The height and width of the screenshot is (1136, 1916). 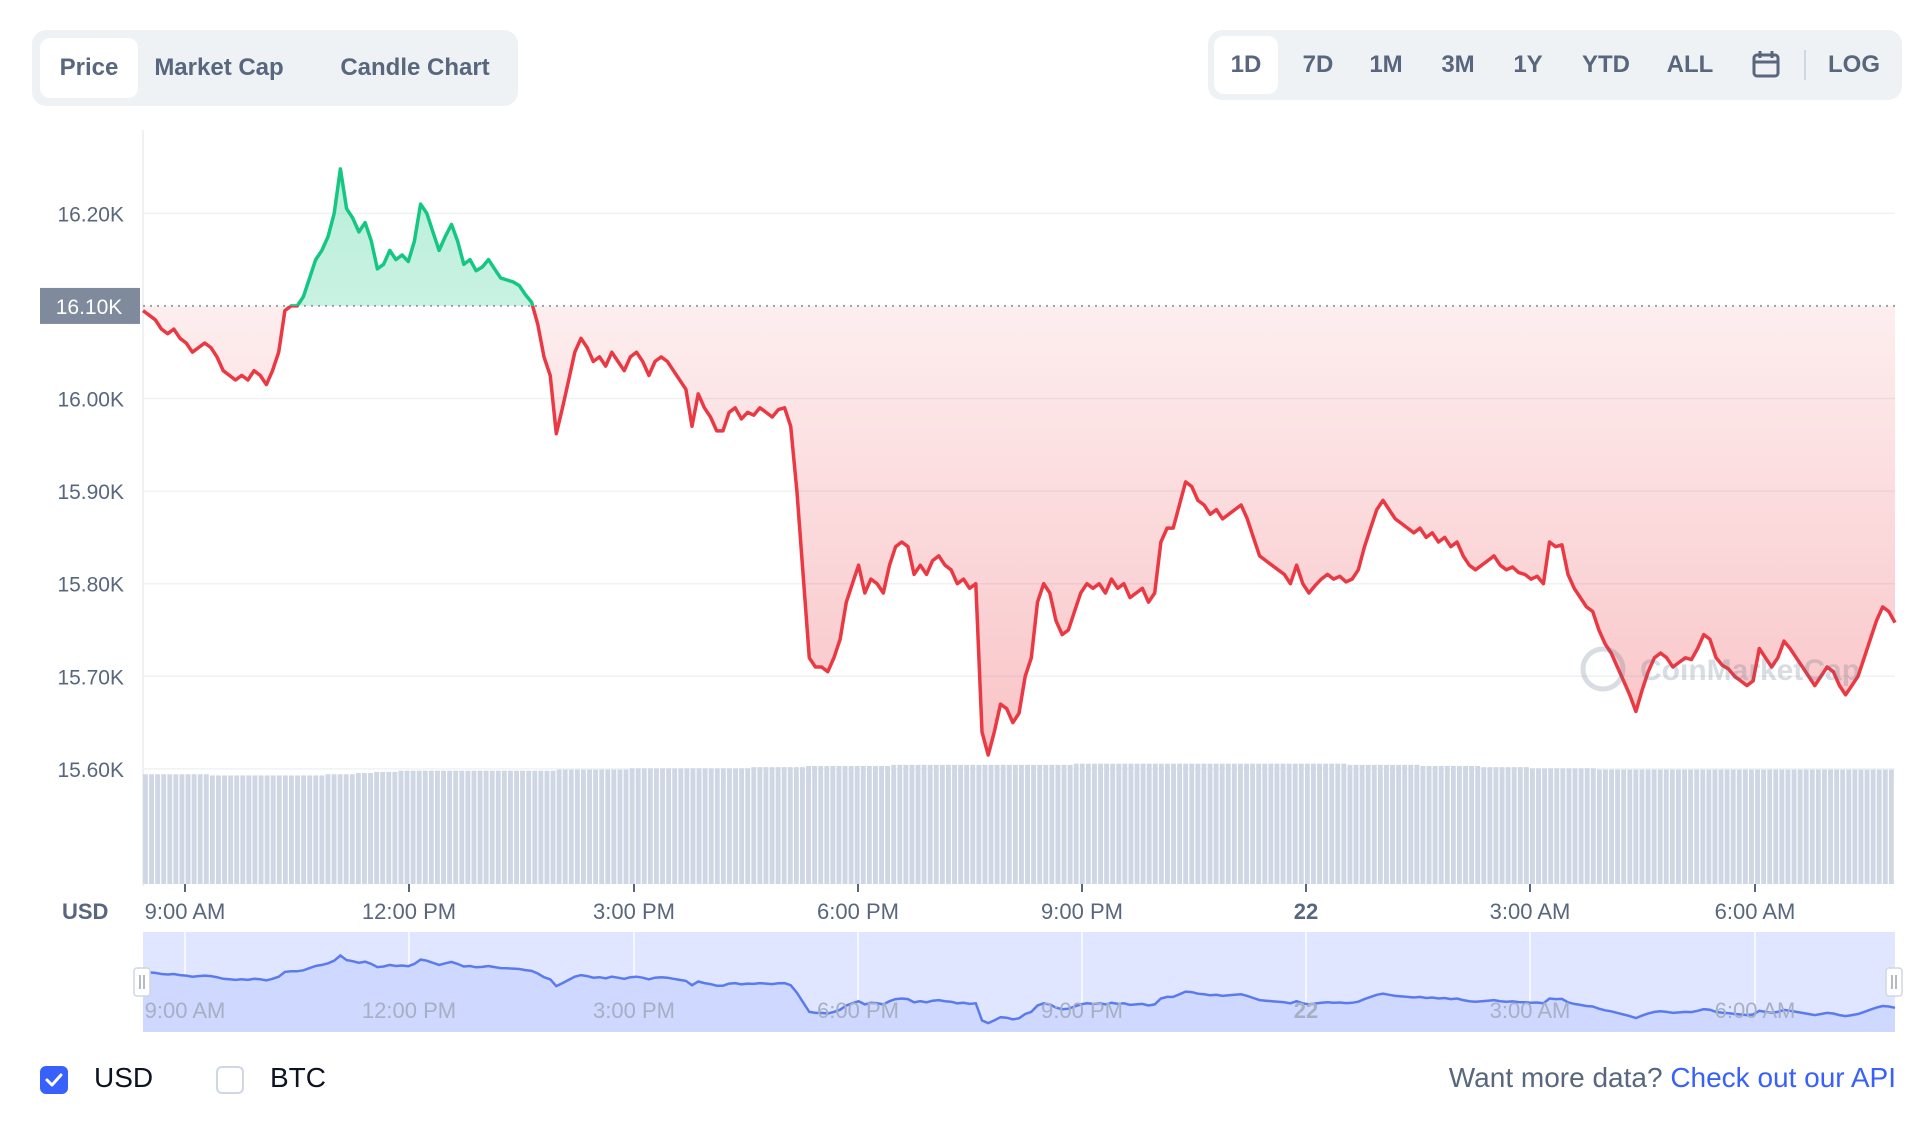 I want to click on volume-bars, so click(x=1018, y=823).